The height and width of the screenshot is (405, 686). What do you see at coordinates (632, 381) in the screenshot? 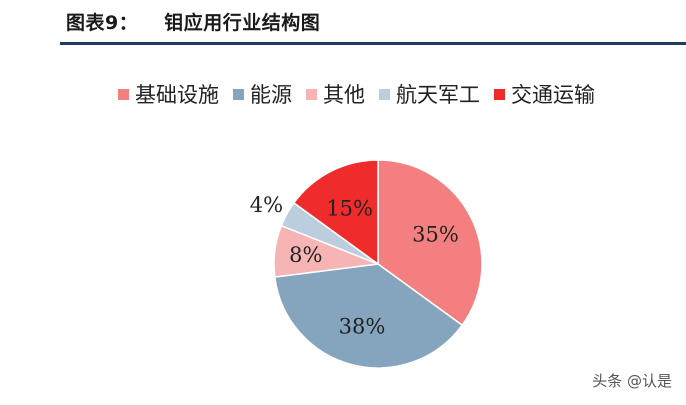
I see `watermark: 头条 @认是` at bounding box center [632, 381].